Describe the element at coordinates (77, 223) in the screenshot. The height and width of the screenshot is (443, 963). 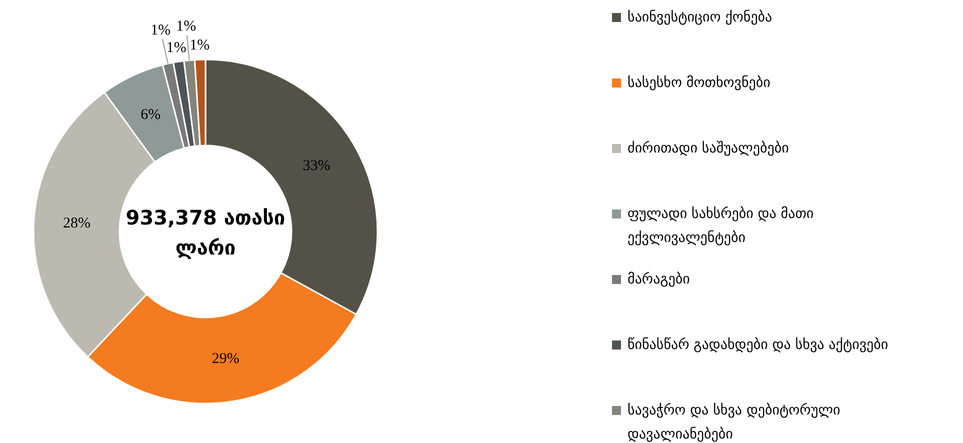
I see `data-label: 28%` at that location.